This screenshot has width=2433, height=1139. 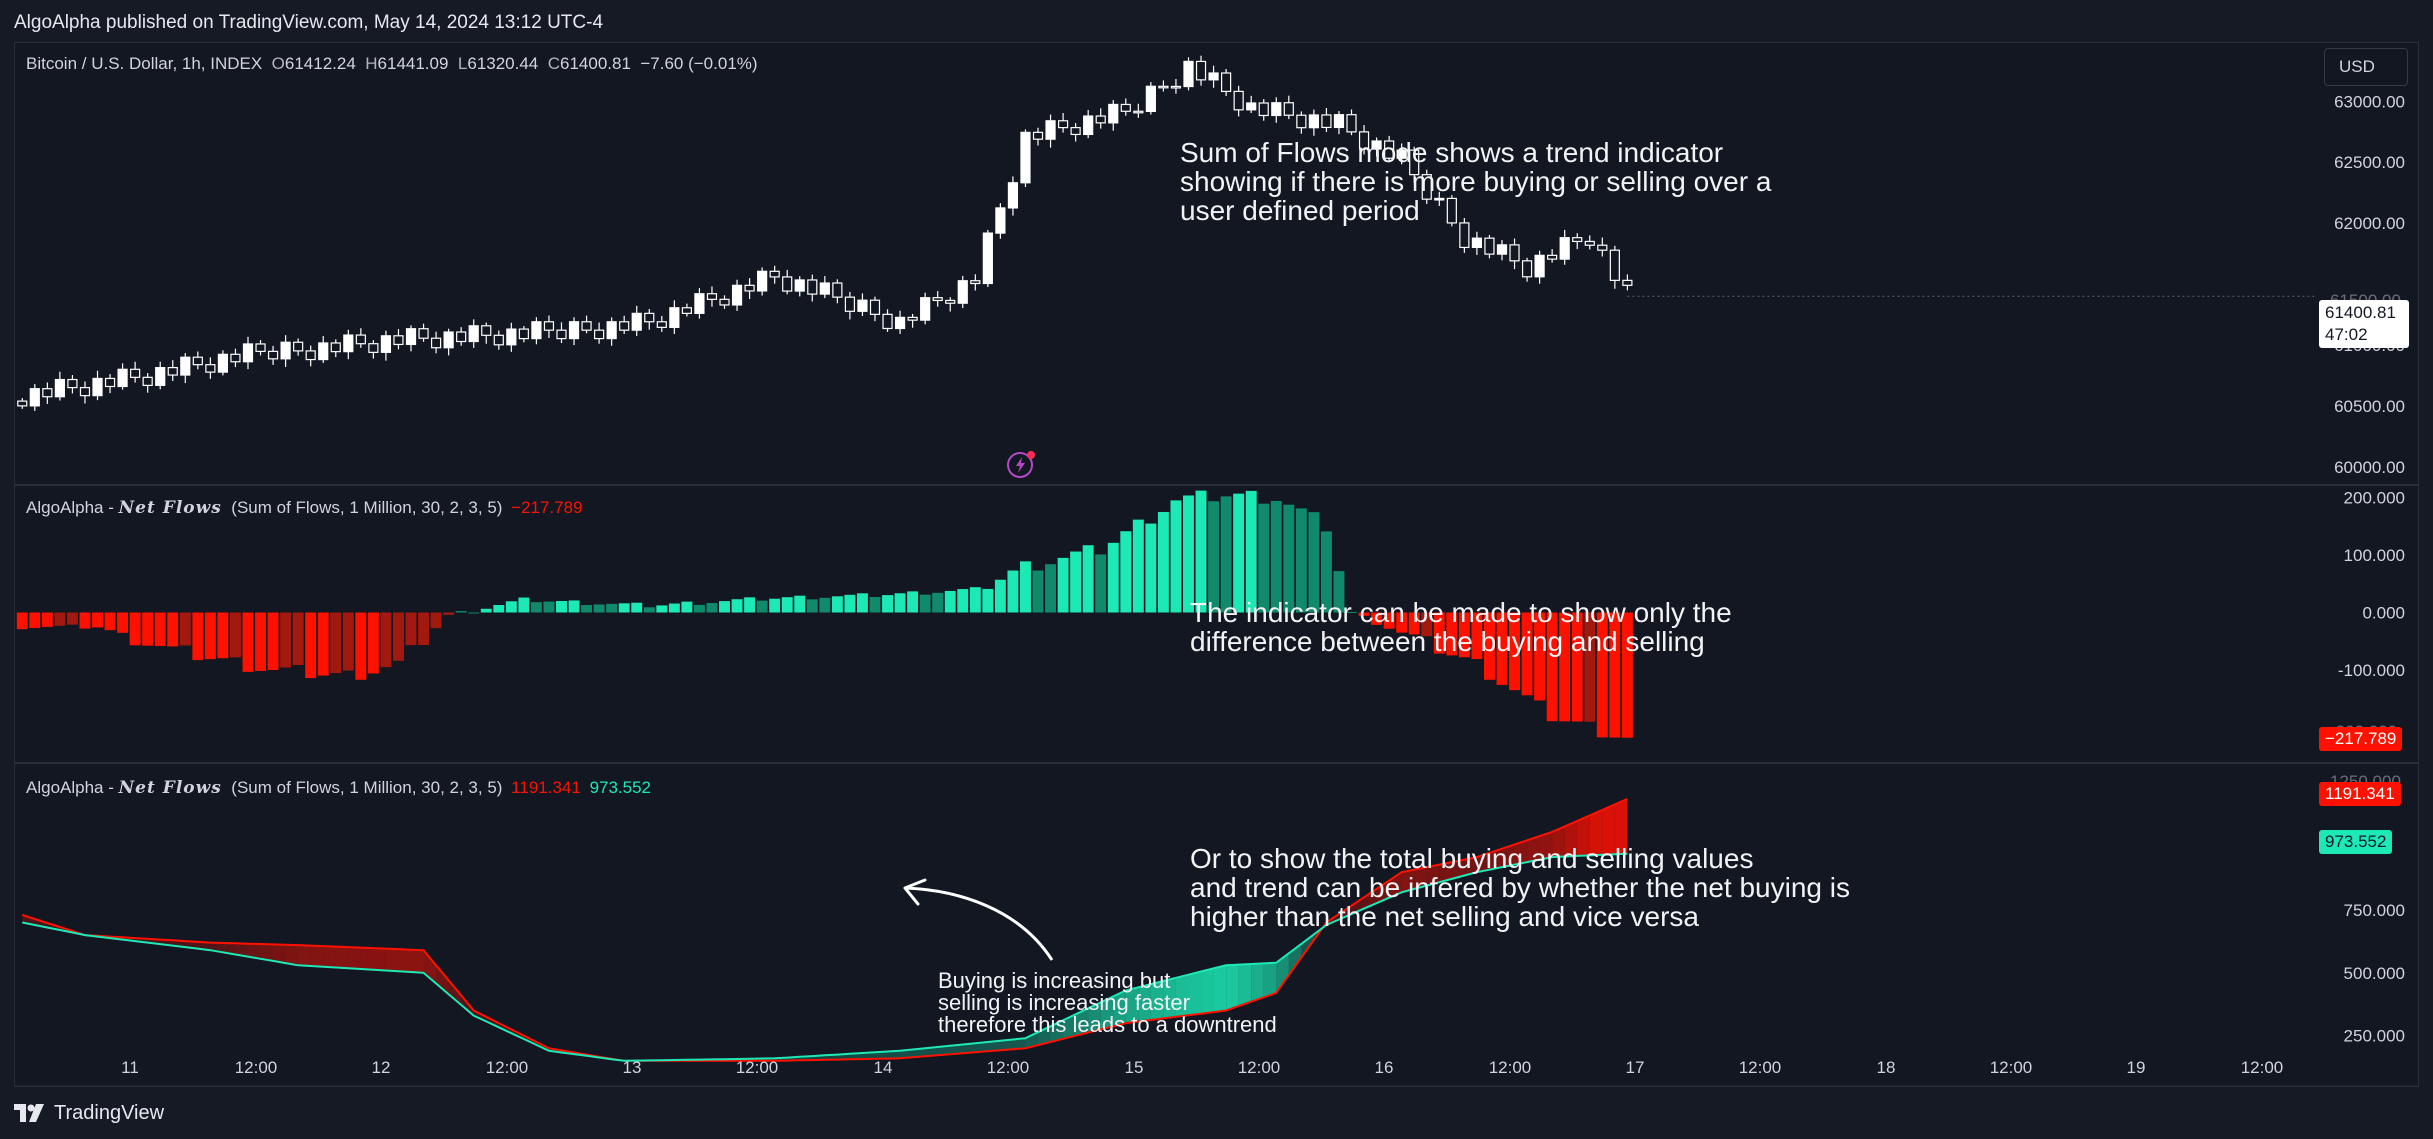 I want to click on open-label: O, so click(x=278, y=63).